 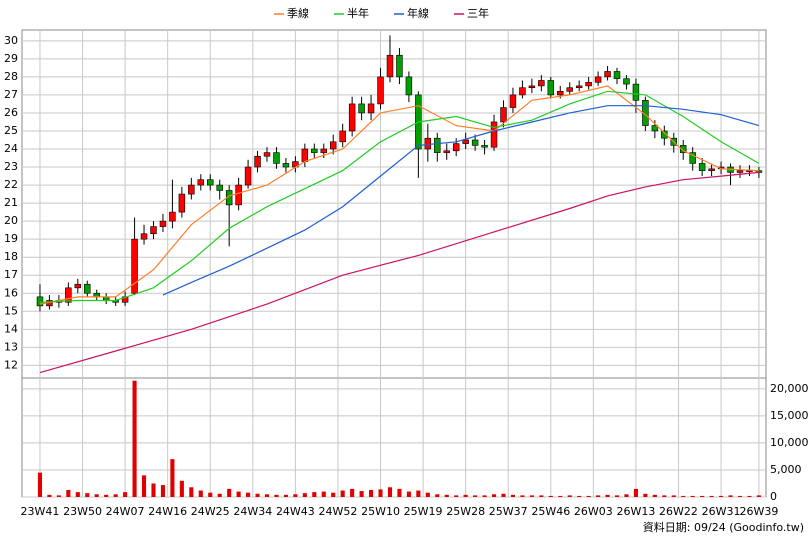 What do you see at coordinates (789, 442) in the screenshot?
I see `y-tick-label: 10,000` at bounding box center [789, 442].